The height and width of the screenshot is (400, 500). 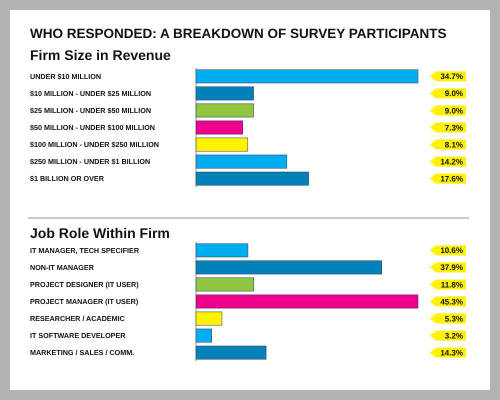 I want to click on data-label: 37.9%, so click(x=451, y=267).